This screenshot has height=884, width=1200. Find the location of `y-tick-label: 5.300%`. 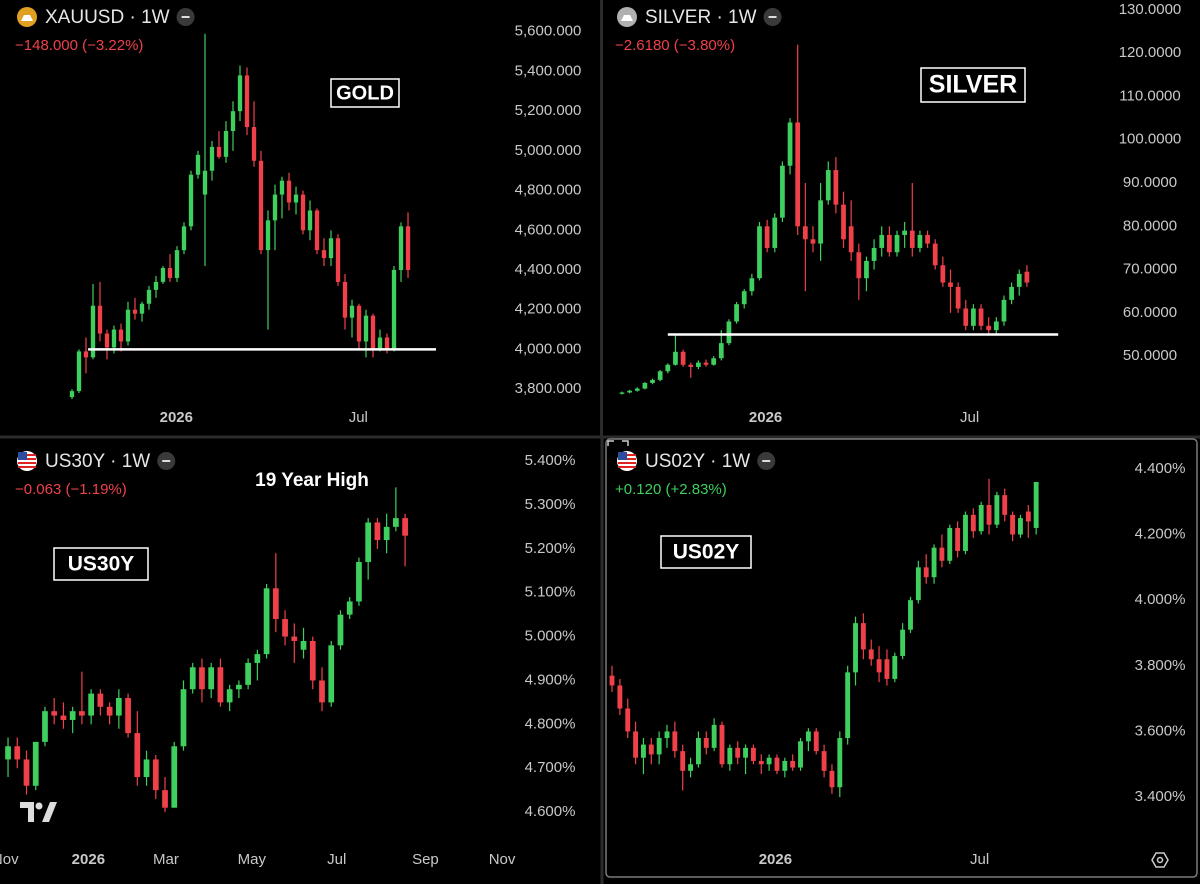

y-tick-label: 5.300% is located at coordinates (550, 504).